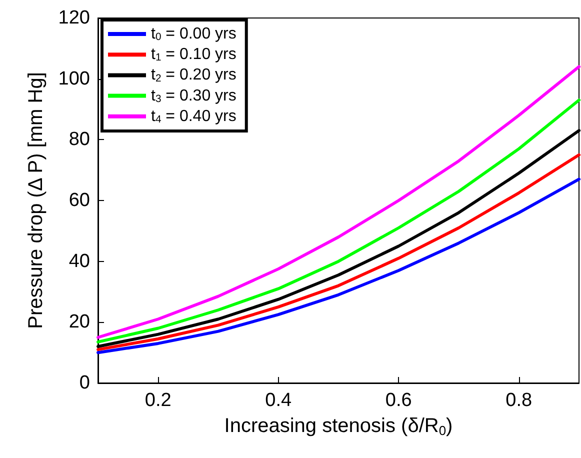  Describe the element at coordinates (84, 383) in the screenshot. I see `y-tick-label: 0` at that location.